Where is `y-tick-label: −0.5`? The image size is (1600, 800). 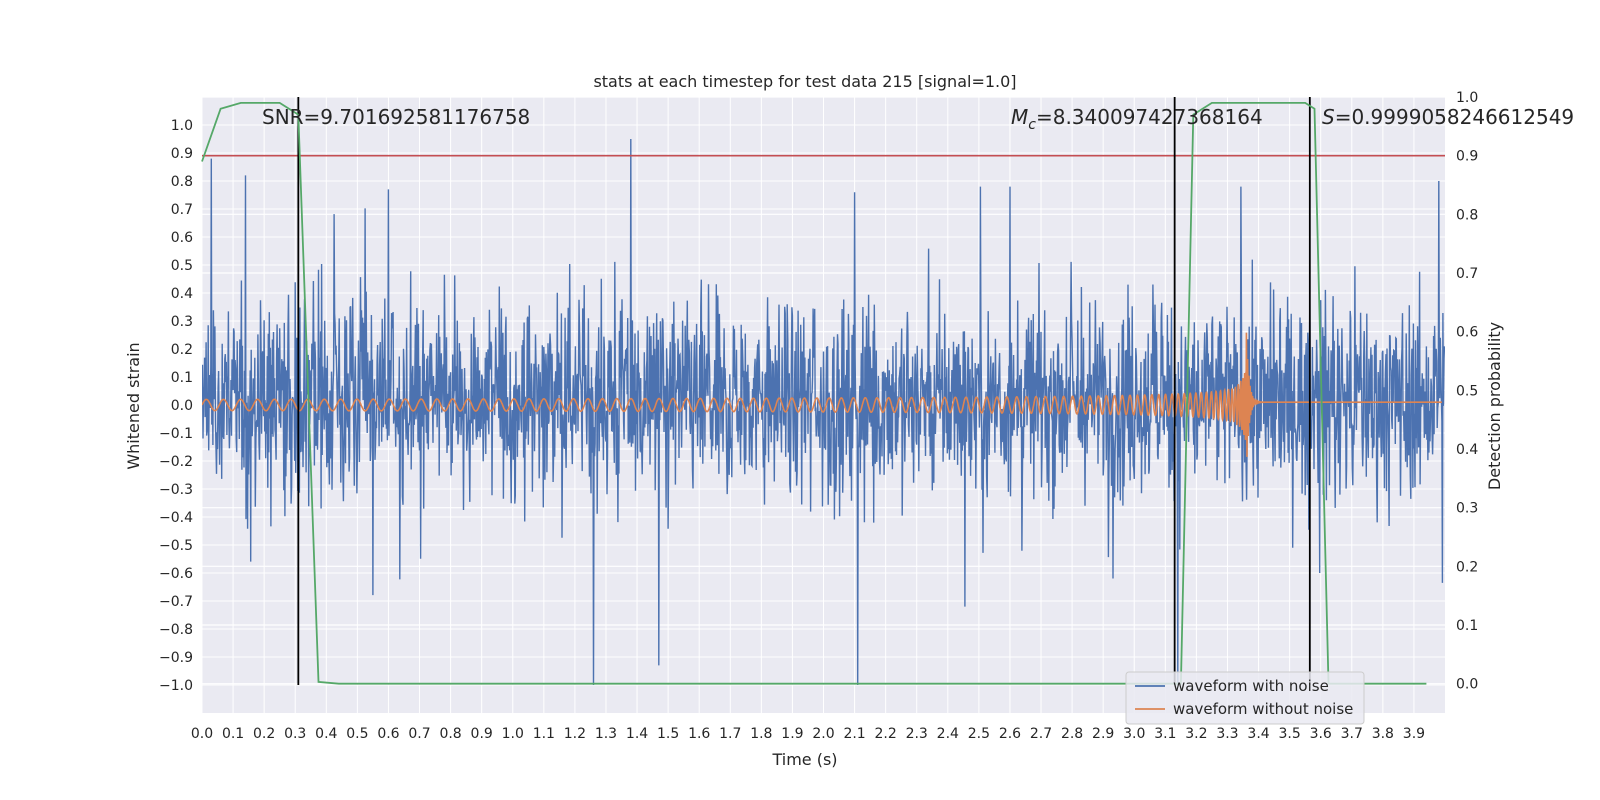
y-tick-label: −0.5 is located at coordinates (176, 546).